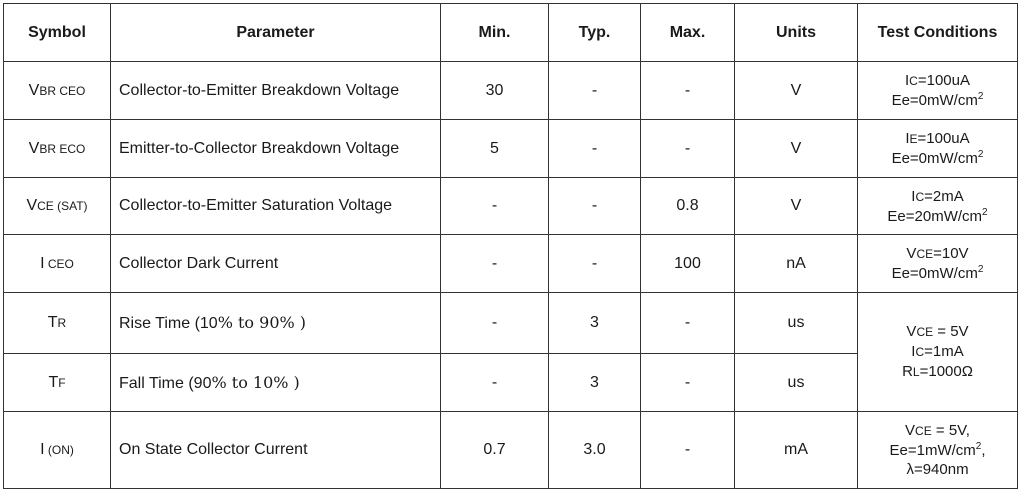 The height and width of the screenshot is (493, 1024). I want to click on header-test-conditions: Test Conditions, so click(937, 32).